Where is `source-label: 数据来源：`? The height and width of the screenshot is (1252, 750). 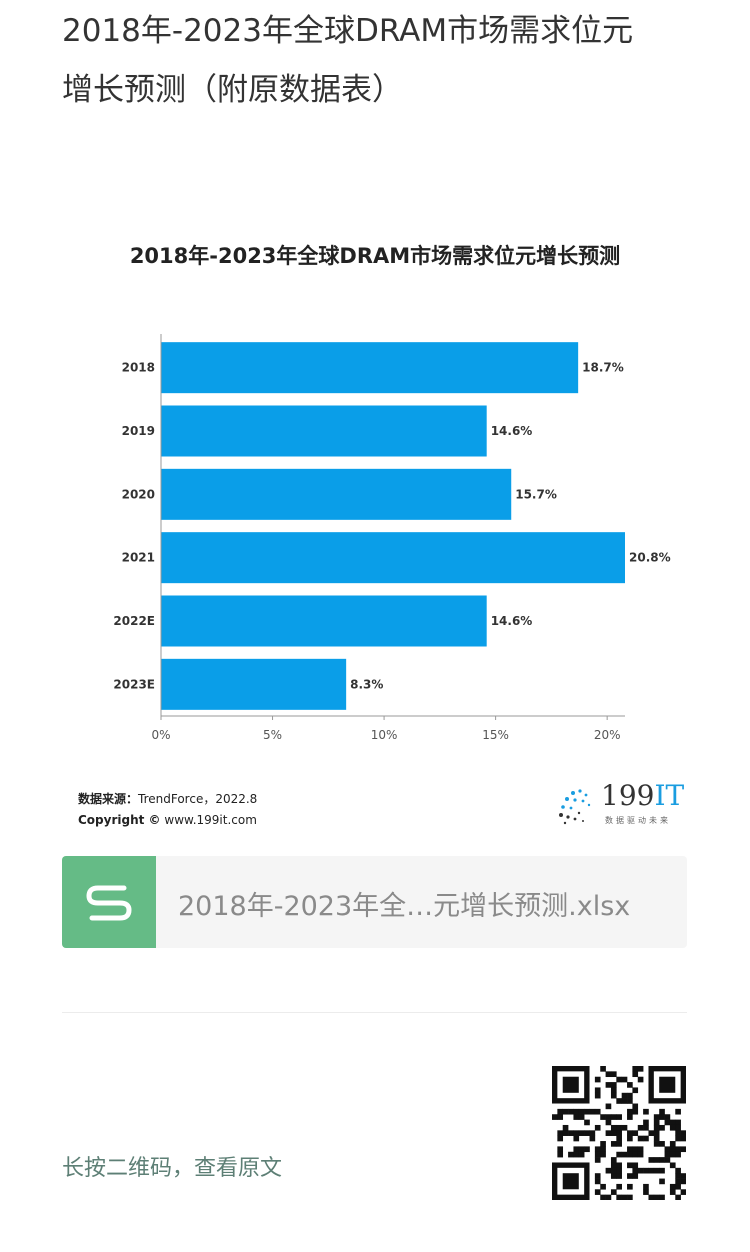 source-label: 数据来源： is located at coordinates (108, 799).